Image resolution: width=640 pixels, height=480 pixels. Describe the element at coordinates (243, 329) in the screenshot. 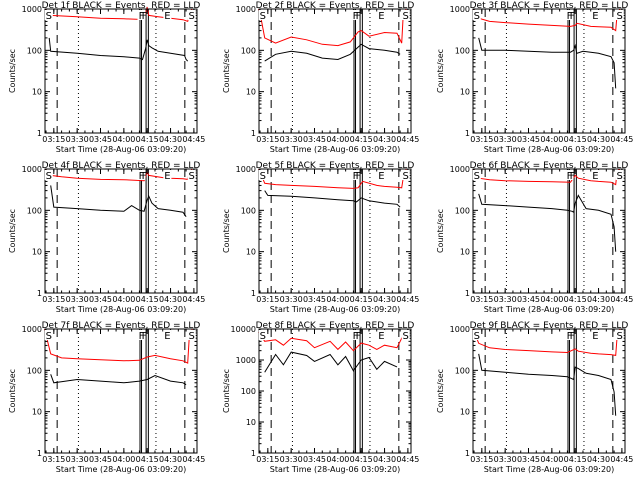

I see `y-tick-label: 10000` at that location.